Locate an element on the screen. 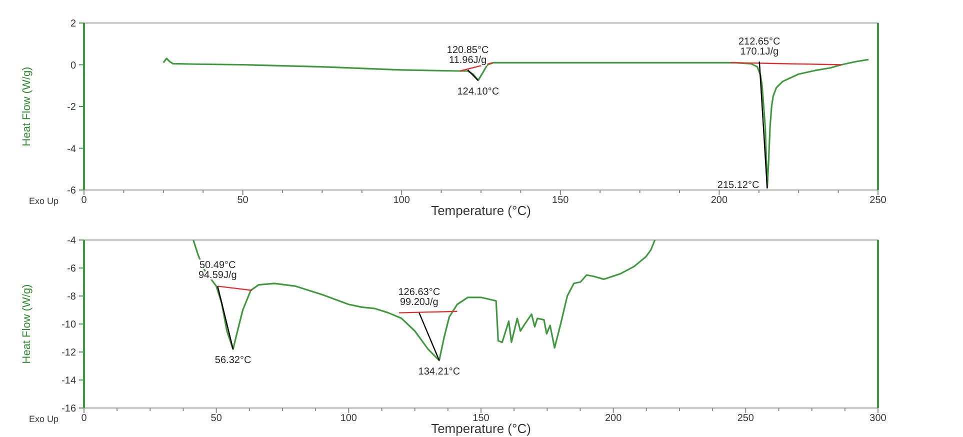  y-tick-label: -8 is located at coordinates (71, 297).